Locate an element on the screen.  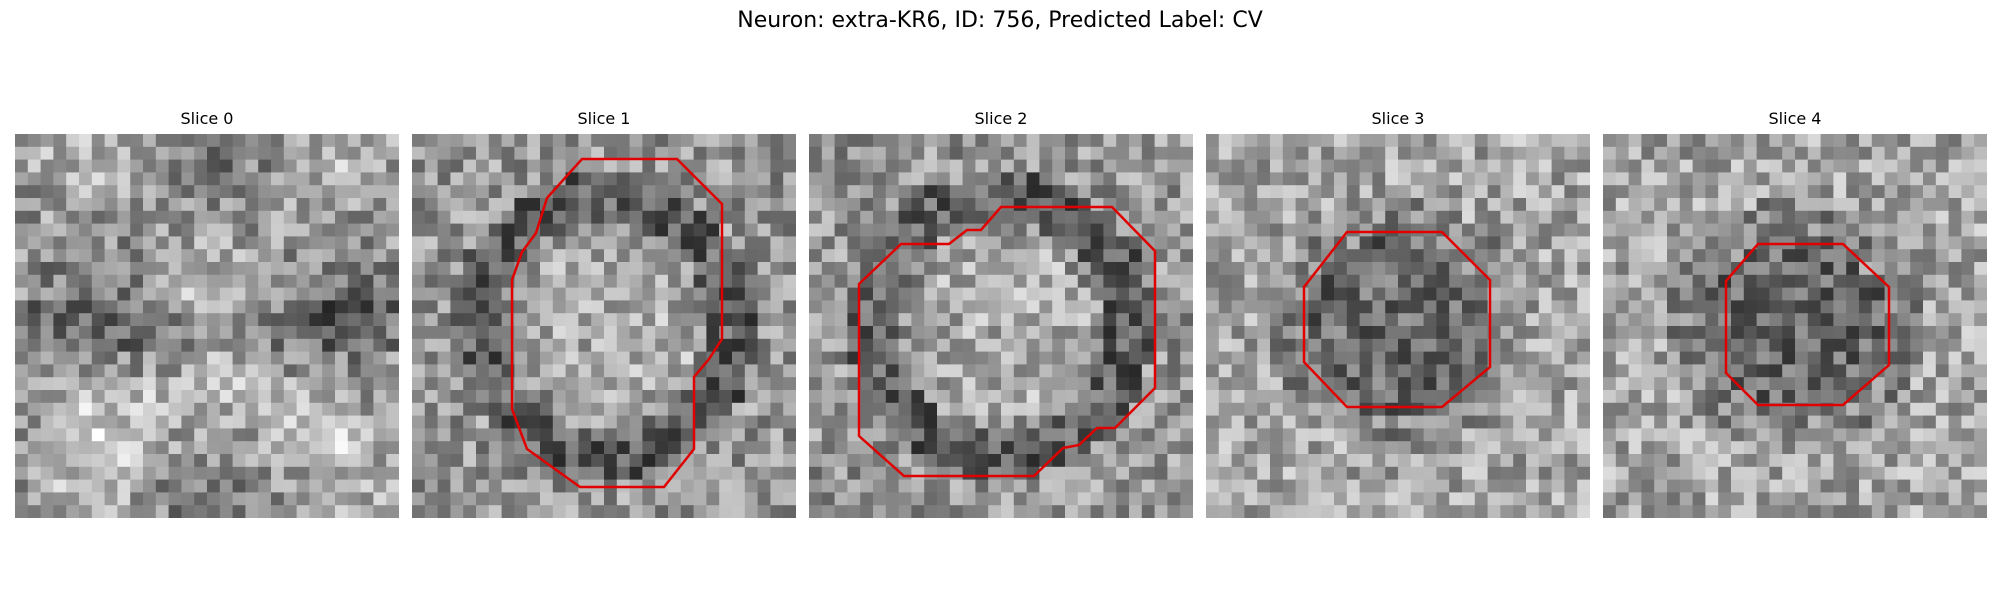
slice-panel-0: Slice 0 is located at coordinates (207, 314).